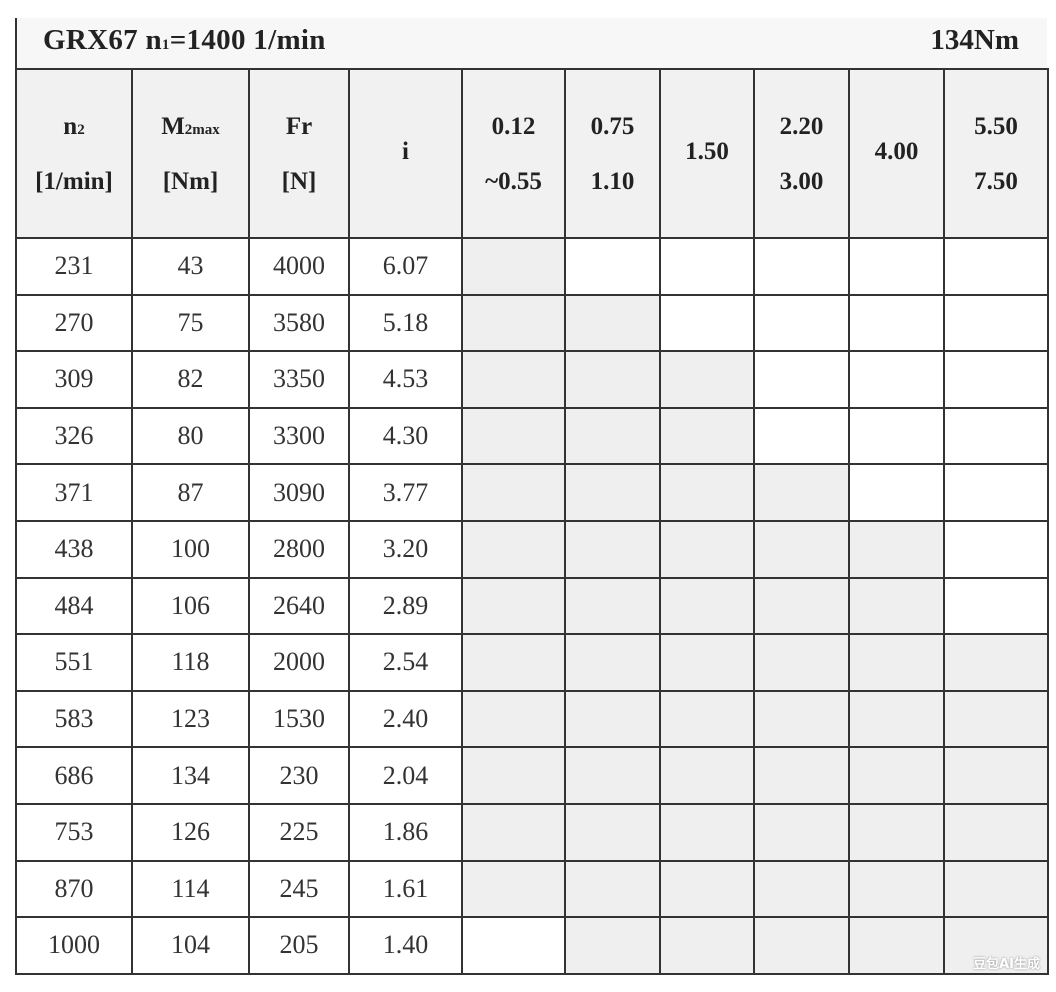 This screenshot has width=1056, height=992. I want to click on header-line1: 0.75, so click(612, 128).